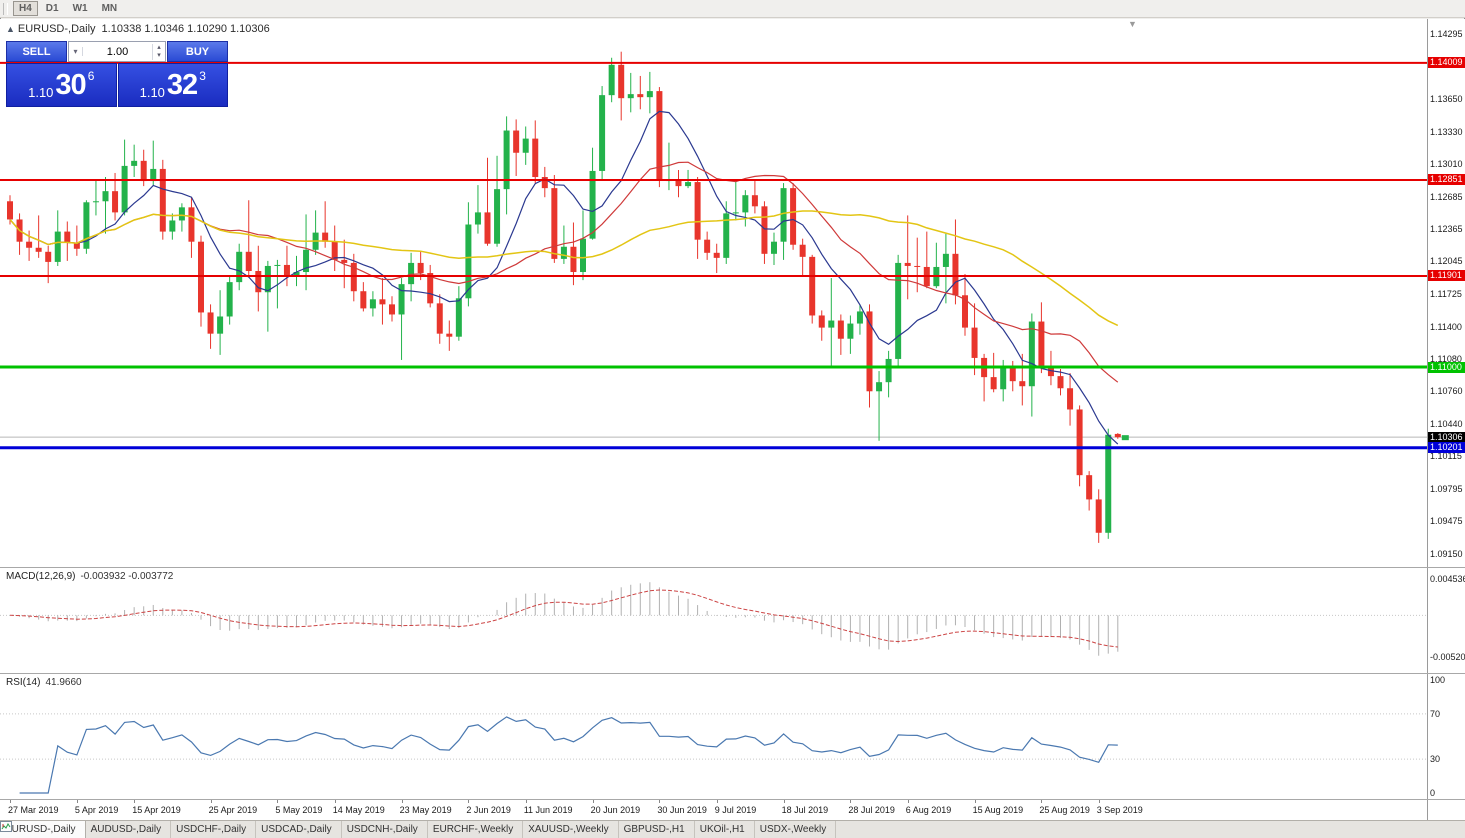  I want to click on bid-price-prefix: 1.10, so click(41, 92).